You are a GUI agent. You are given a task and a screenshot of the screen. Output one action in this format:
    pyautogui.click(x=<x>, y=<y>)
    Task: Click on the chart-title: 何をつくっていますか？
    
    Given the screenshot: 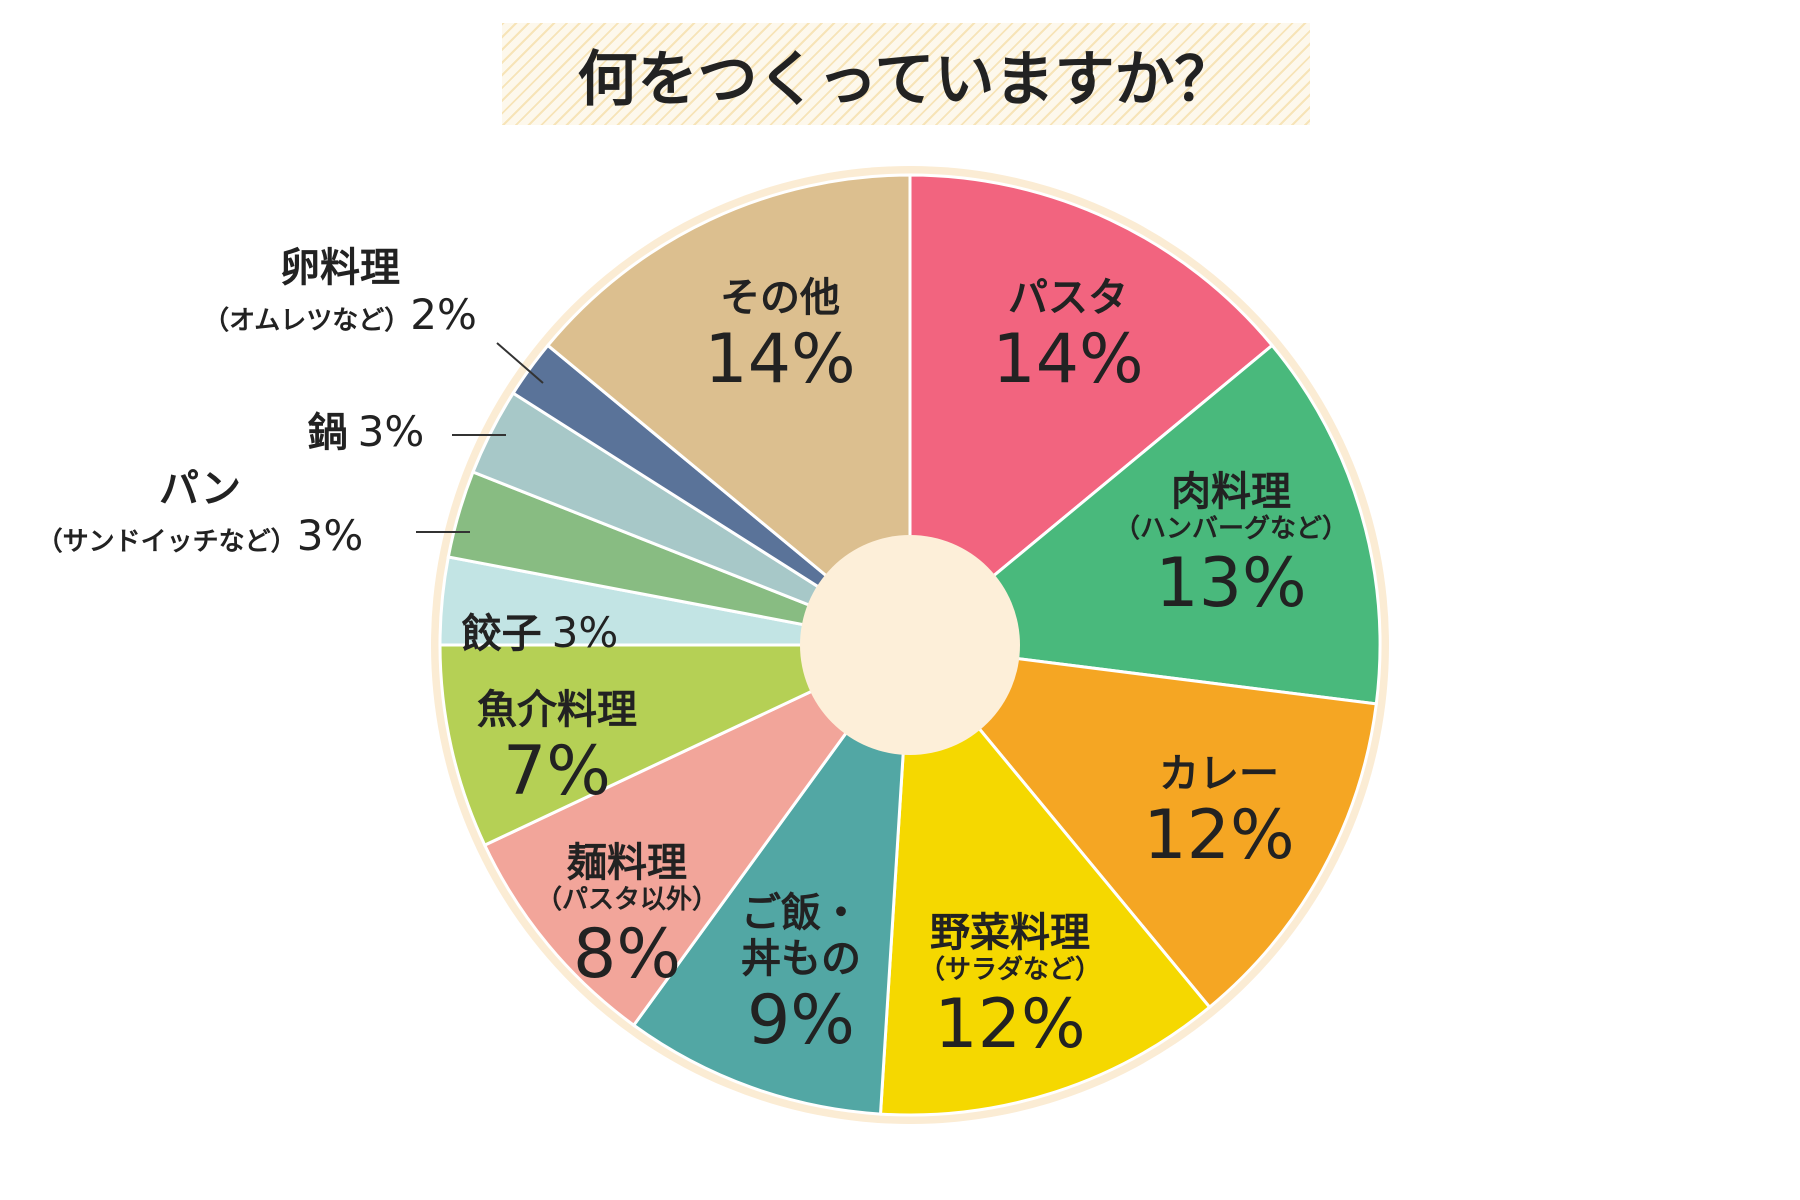 What is the action you would take?
    pyautogui.click(x=906, y=74)
    